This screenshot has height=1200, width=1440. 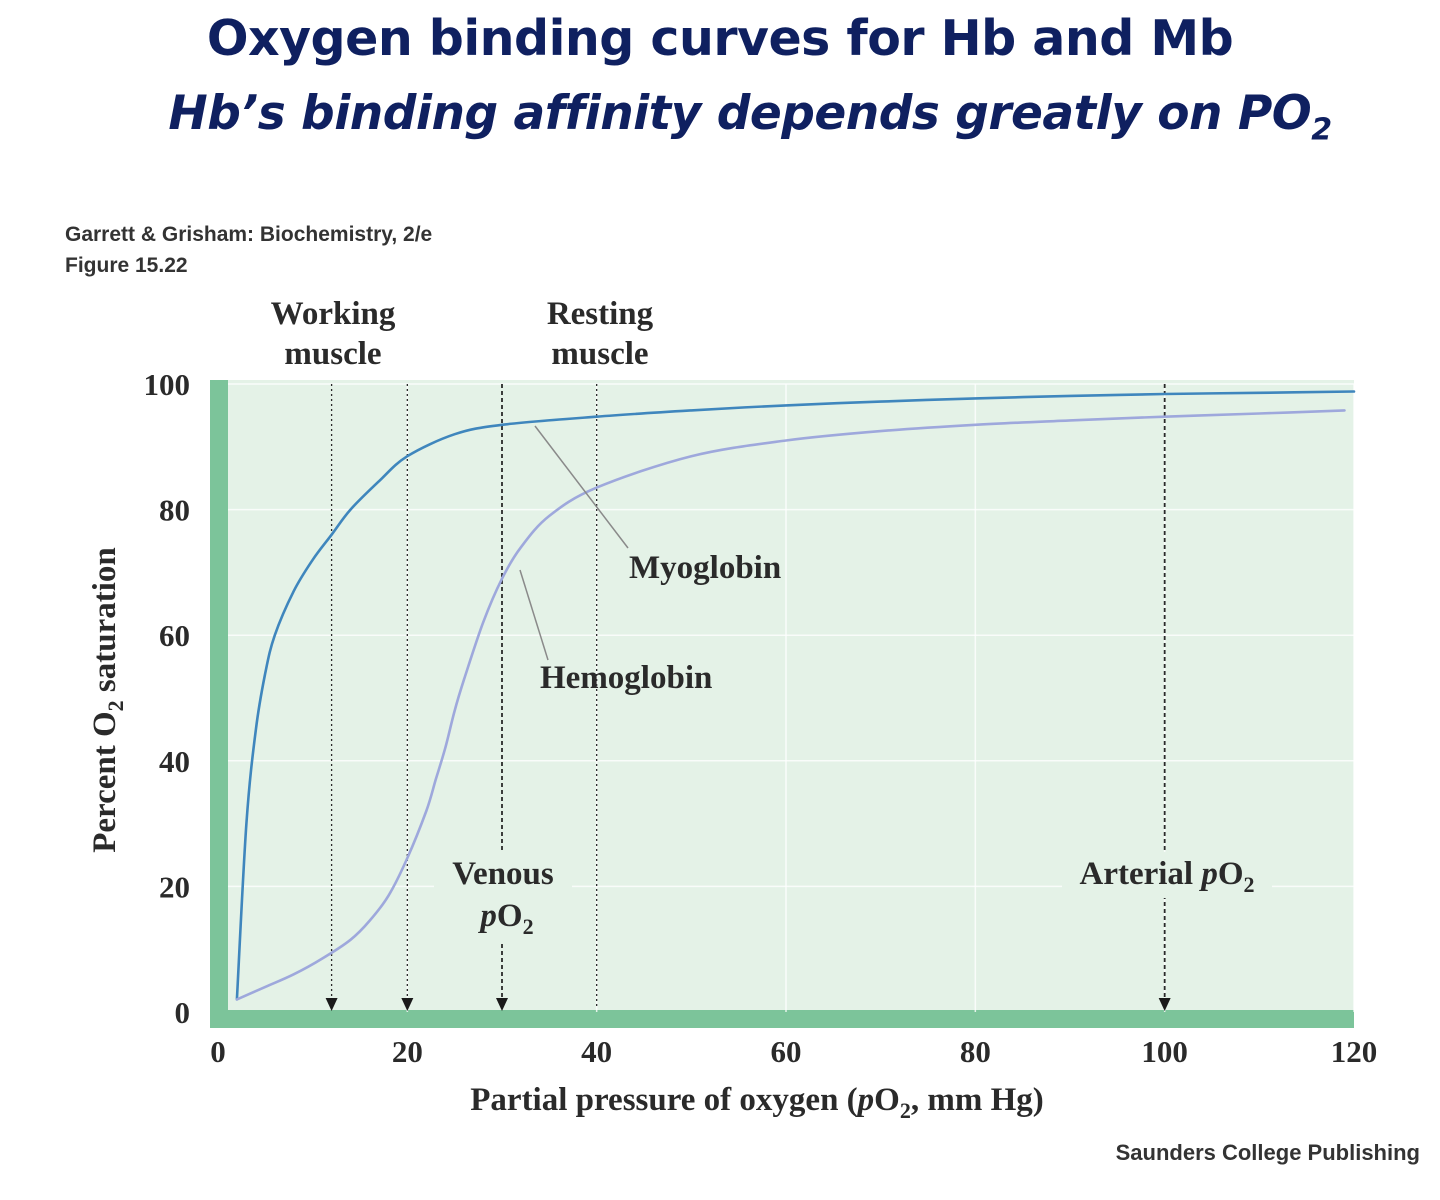 What do you see at coordinates (905, 1110) in the screenshot?
I see `x-axis-title-subscript: 2` at bounding box center [905, 1110].